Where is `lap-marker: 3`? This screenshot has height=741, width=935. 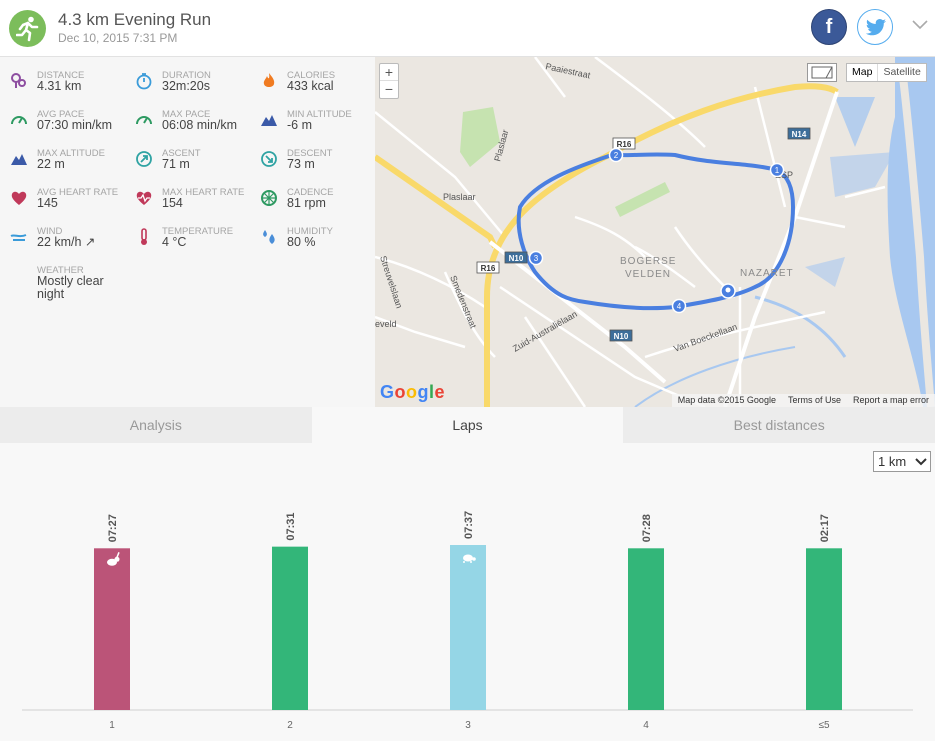
lap-marker: 3 is located at coordinates (536, 258).